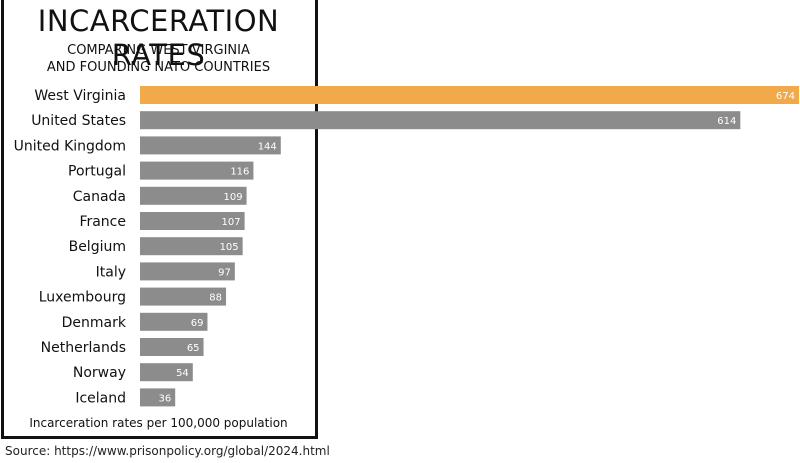 Image resolution: width=800 pixels, height=463 pixels. I want to click on bar-france, so click(192, 221).